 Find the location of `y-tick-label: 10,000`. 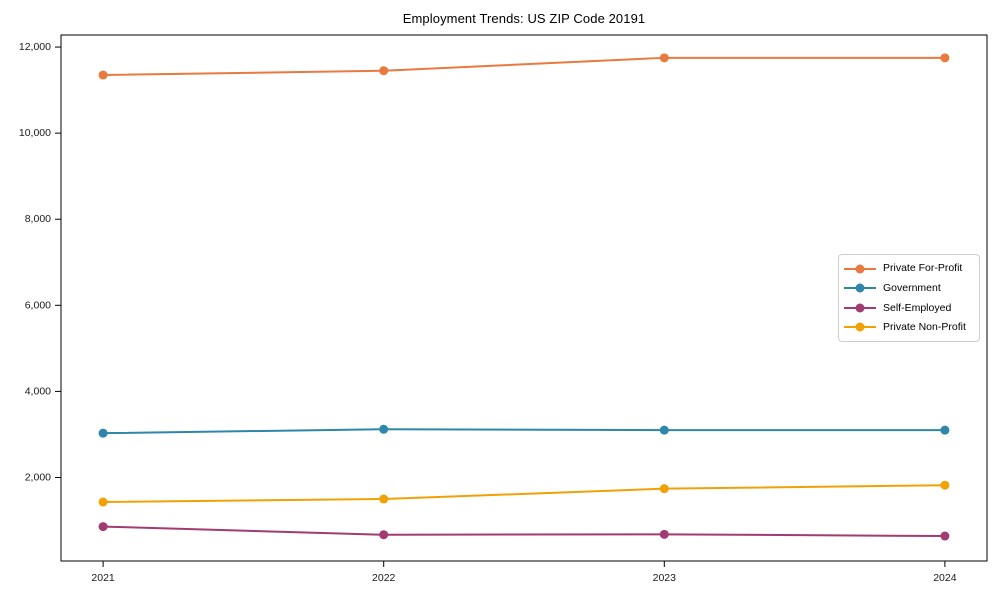

y-tick-label: 10,000 is located at coordinates (35, 133).